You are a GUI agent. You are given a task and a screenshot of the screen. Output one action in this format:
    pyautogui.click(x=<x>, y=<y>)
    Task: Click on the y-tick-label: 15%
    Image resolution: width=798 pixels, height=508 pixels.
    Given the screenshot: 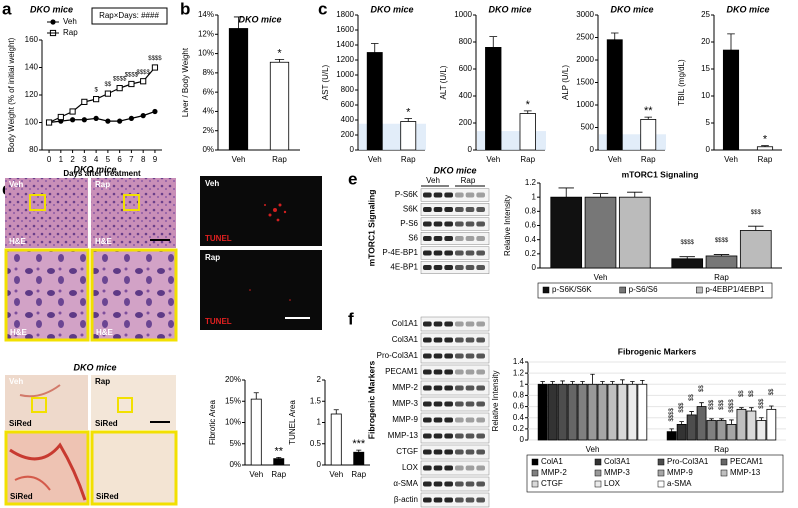 What is the action you would take?
    pyautogui.click(x=233, y=400)
    